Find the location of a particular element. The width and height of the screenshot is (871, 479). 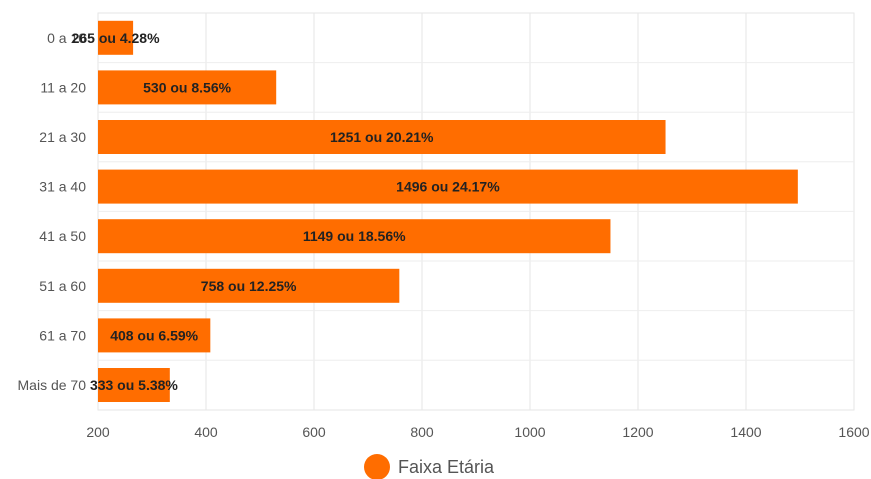

category-label: 21 a 30 is located at coordinates (62, 137).